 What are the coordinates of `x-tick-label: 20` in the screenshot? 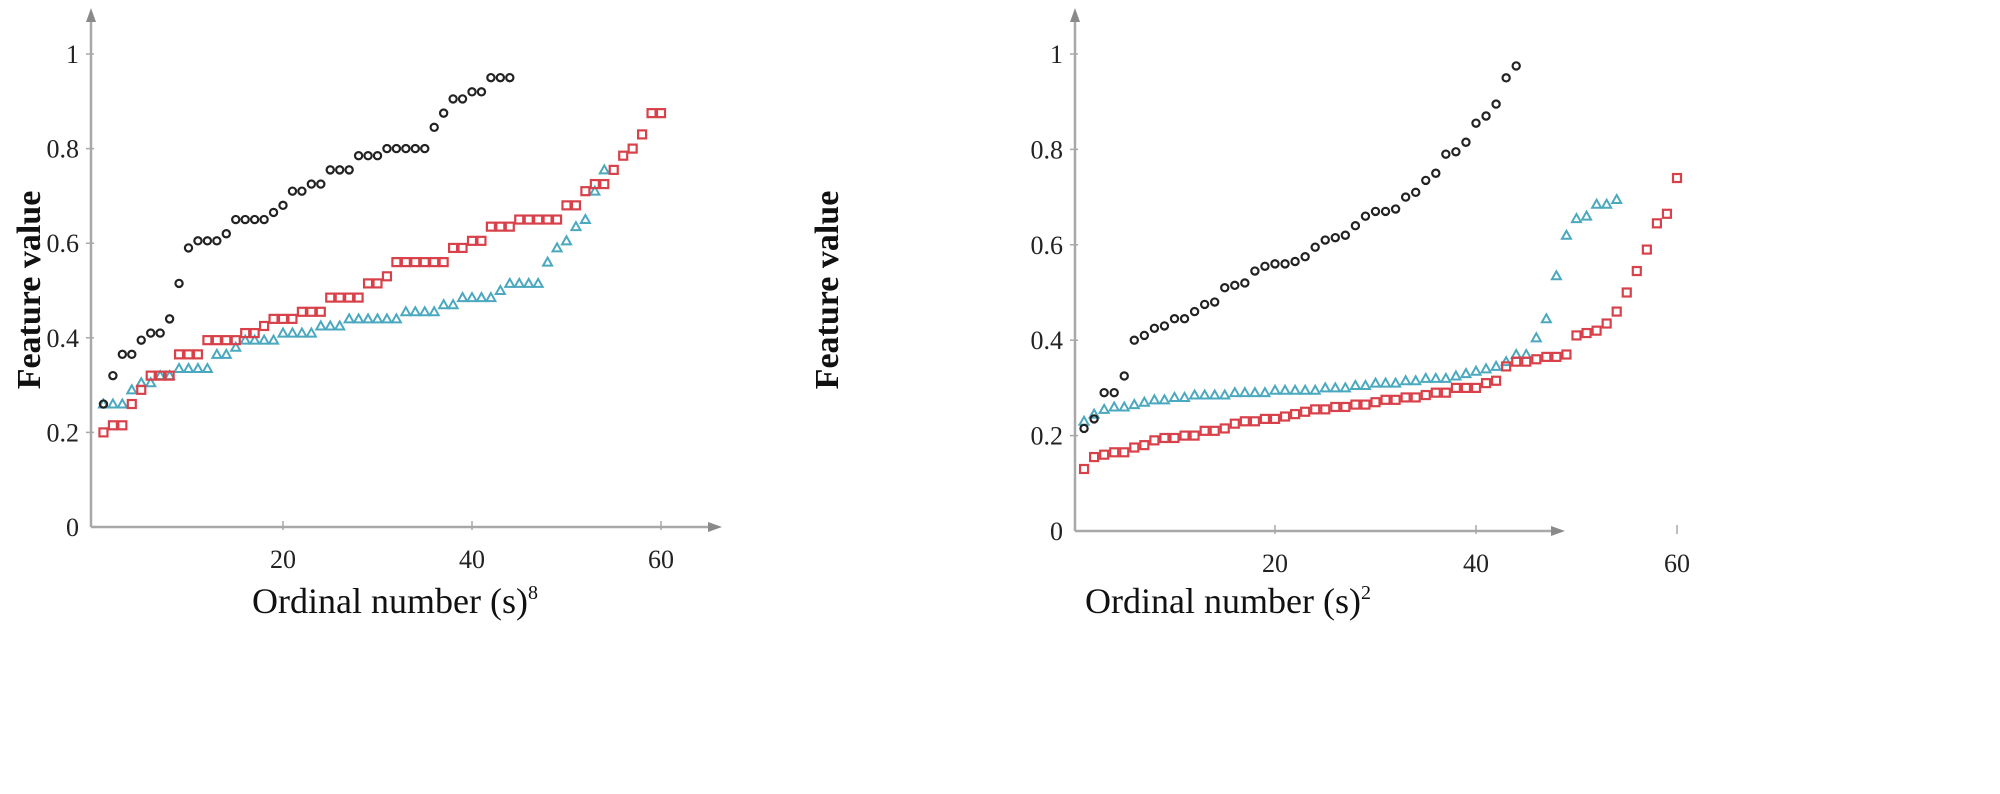 It's located at (1275, 563).